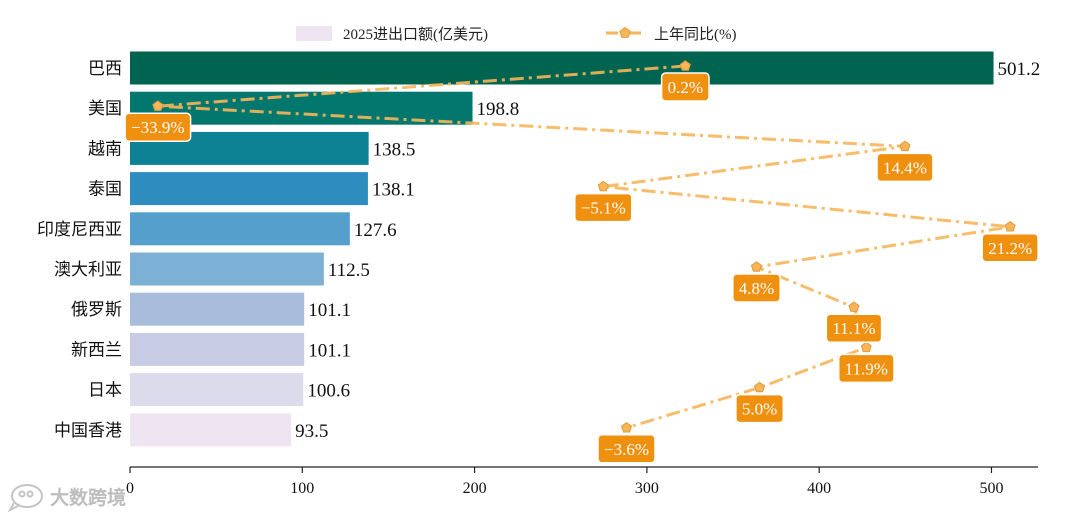 This screenshot has width=1080, height=519. What do you see at coordinates (625, 32) in the screenshot?
I see `legend-line-marker` at bounding box center [625, 32].